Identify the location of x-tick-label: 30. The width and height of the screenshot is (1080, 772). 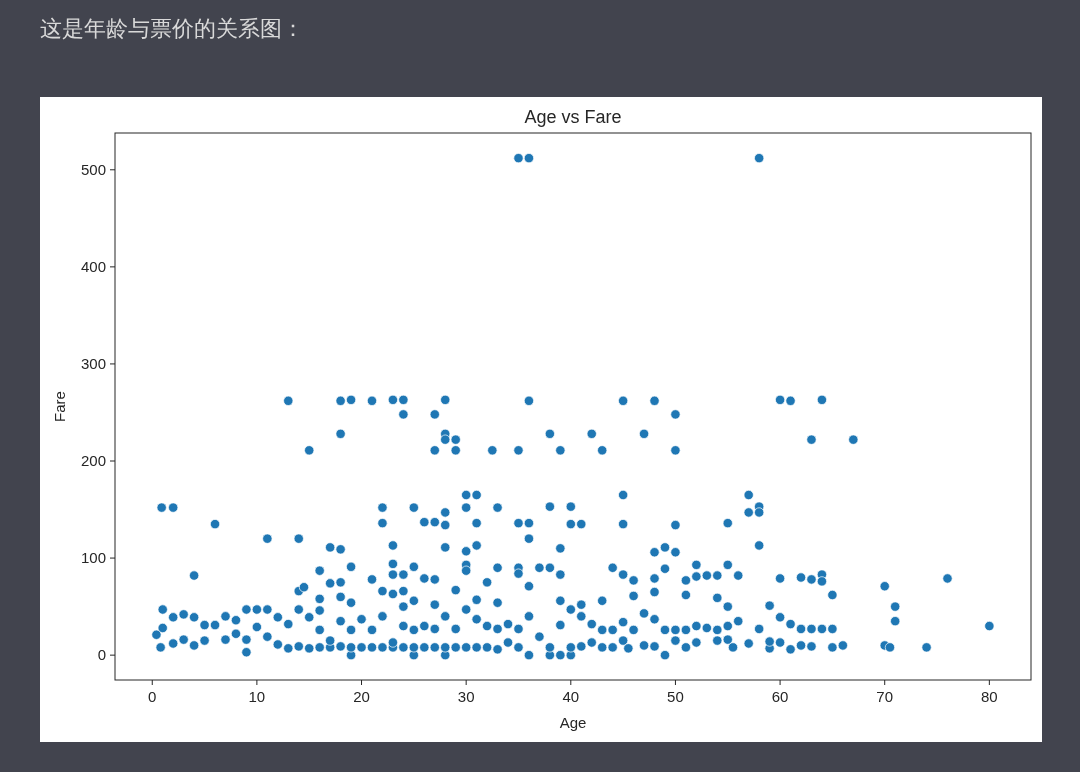
(466, 696).